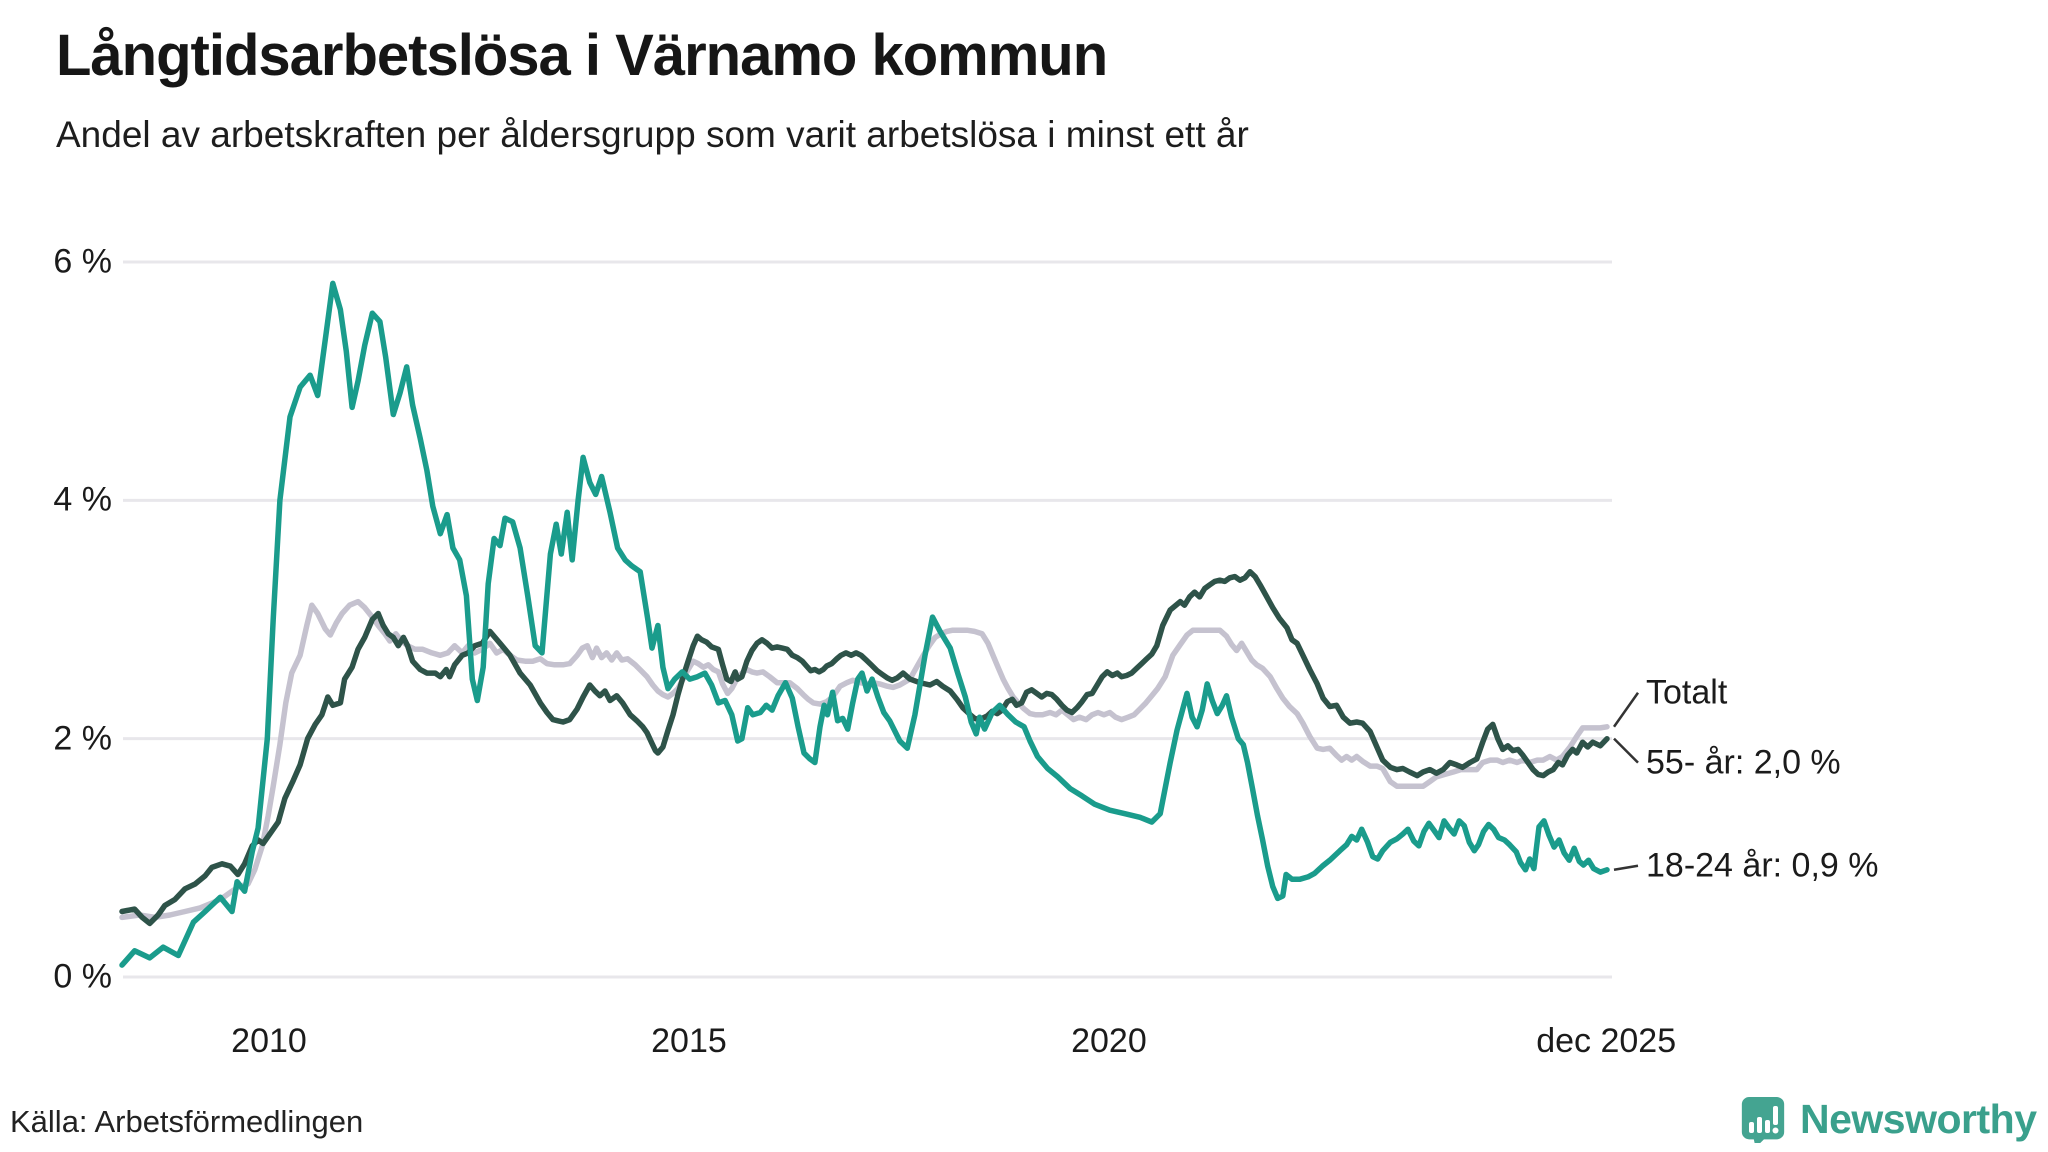 The height and width of the screenshot is (1152, 2048). I want to click on series-end-label-totalt: Totalt, so click(1687, 692).